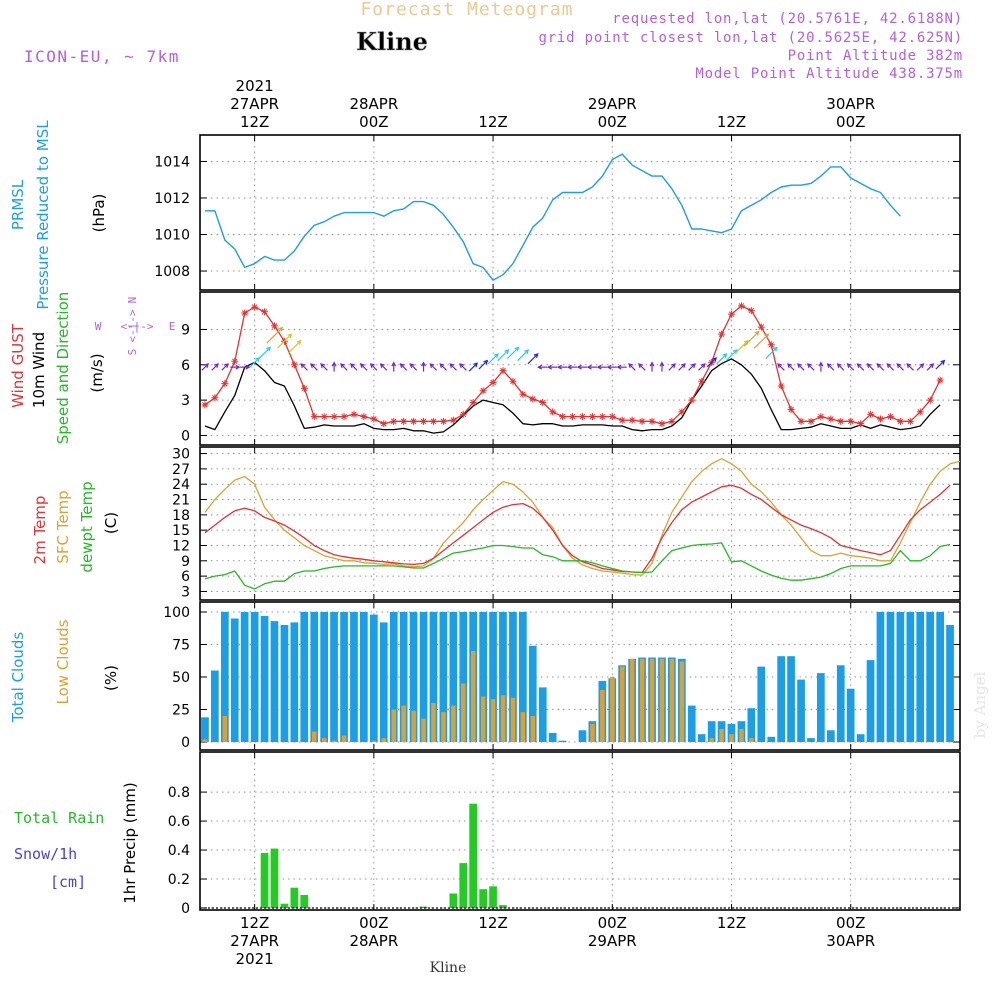 The height and width of the screenshot is (1000, 1000). Describe the element at coordinates (102, 56) in the screenshot. I see `model-label: ICON-EU, ~ 7km` at that location.